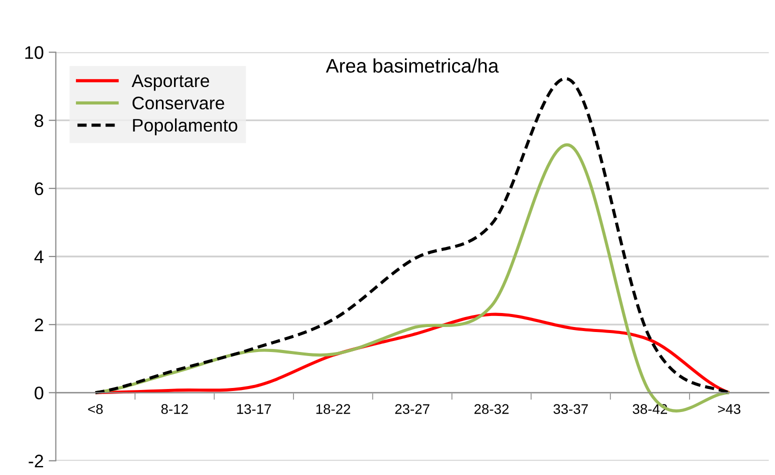 The width and height of the screenshot is (775, 475). I want to click on x-tick-label: 28-32, so click(491, 409).